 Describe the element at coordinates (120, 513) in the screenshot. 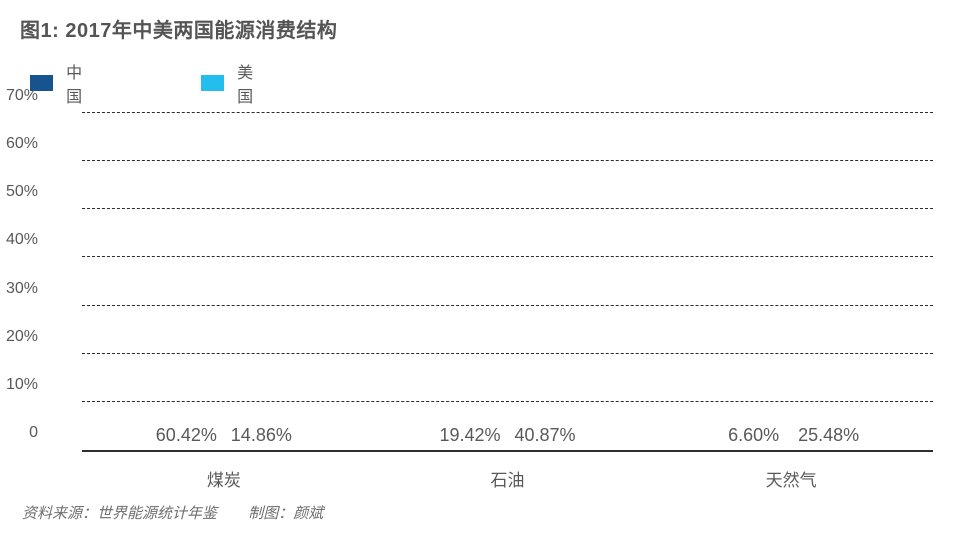

I see `data-source-text: 资料来源：世界能源统计年鉴` at that location.